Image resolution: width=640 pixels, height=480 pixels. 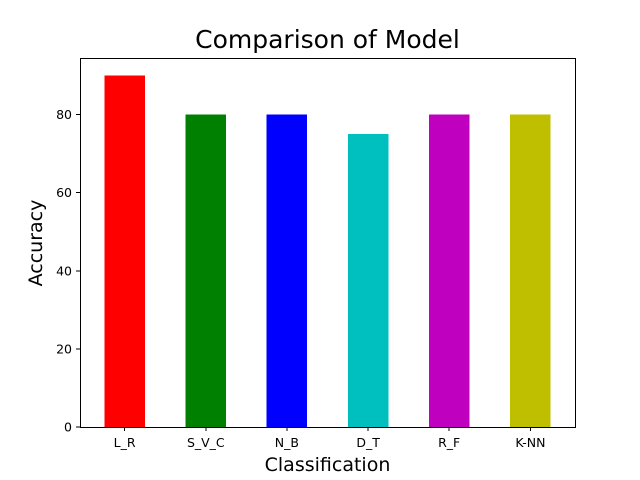 What do you see at coordinates (449, 442) in the screenshot?
I see `x-tick-label: R_F` at bounding box center [449, 442].